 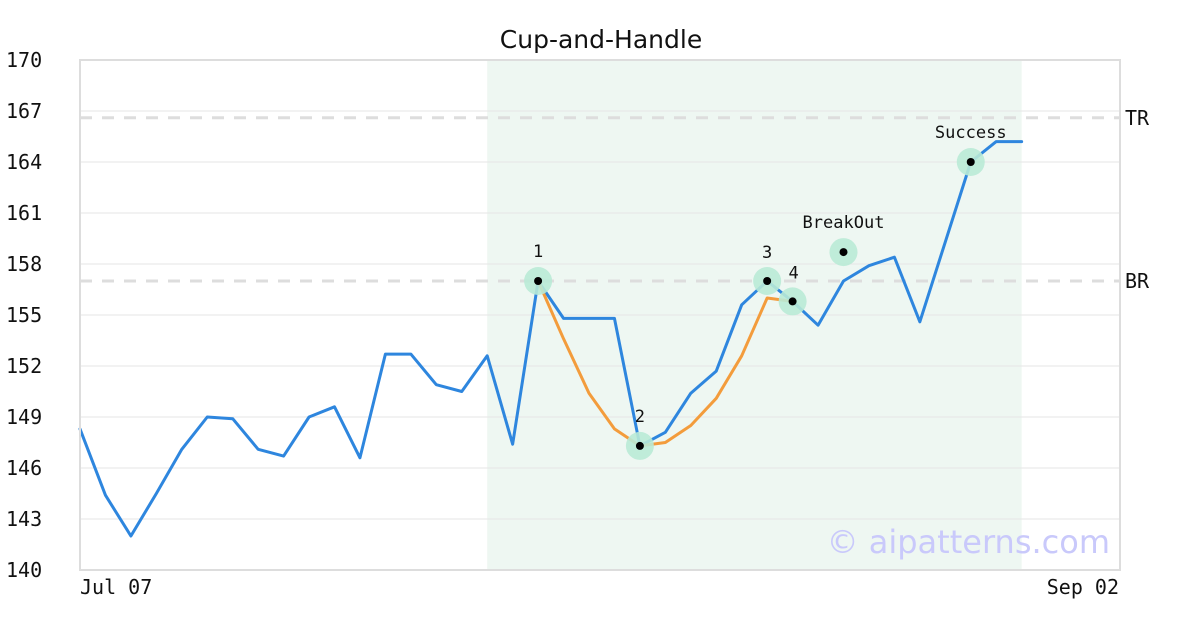 I want to click on y-tick-label-170: 170, so click(x=24, y=60).